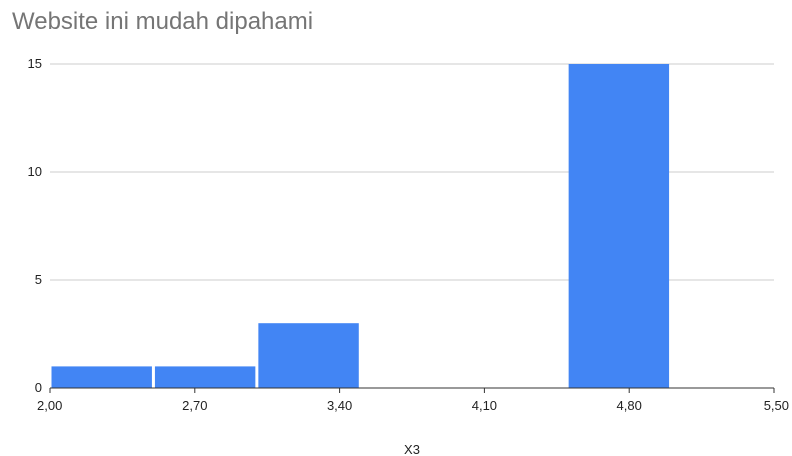 The height and width of the screenshot is (456, 792). I want to click on x-axis-title: X3, so click(412, 449).